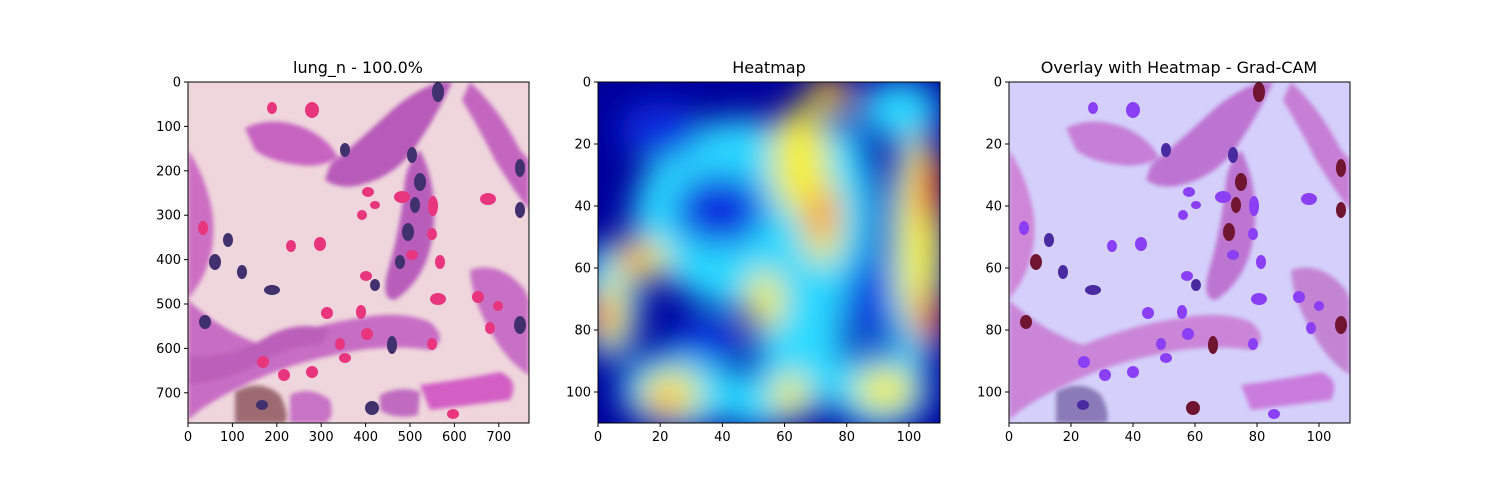 Image resolution: width=1500 pixels, height=500 pixels. Describe the element at coordinates (358, 68) in the screenshot. I see `tissue-panel-title: lung_n - 100.0%` at that location.